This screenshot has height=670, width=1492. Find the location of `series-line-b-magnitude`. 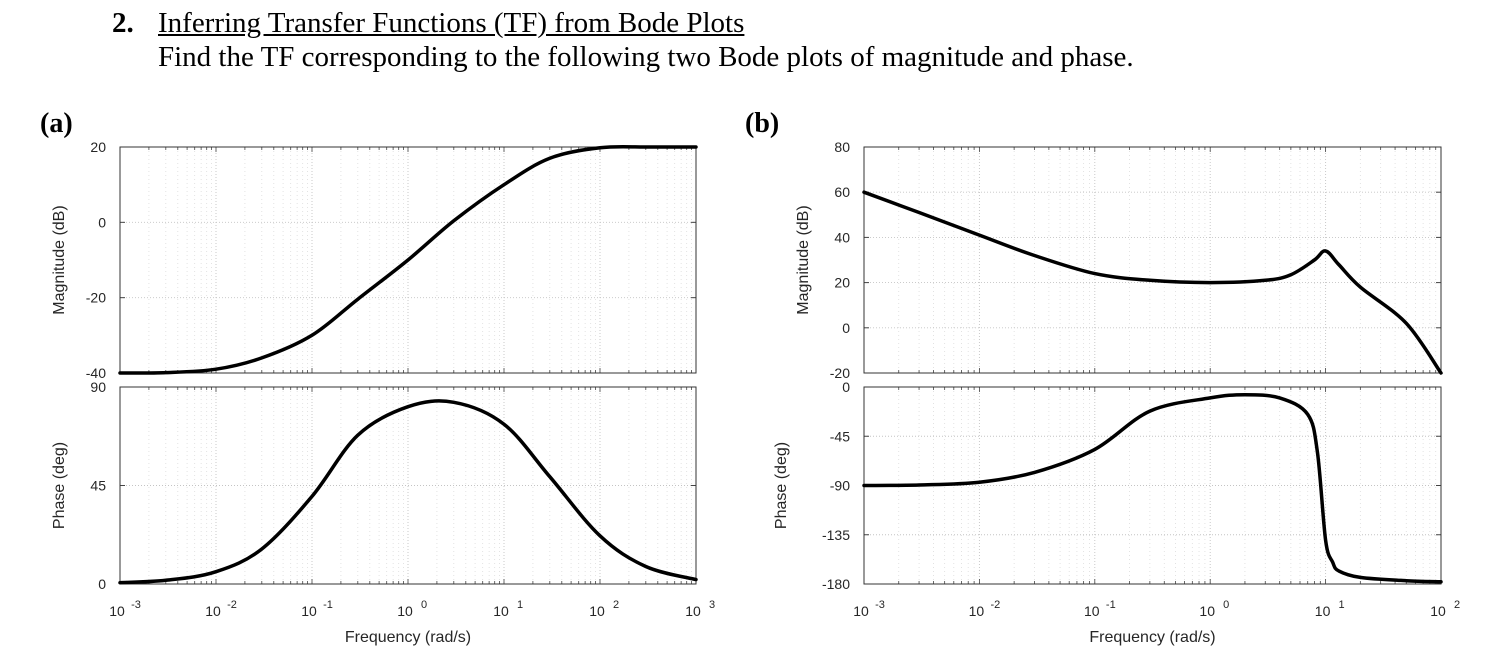

series-line-b-magnitude is located at coordinates (1152, 282).